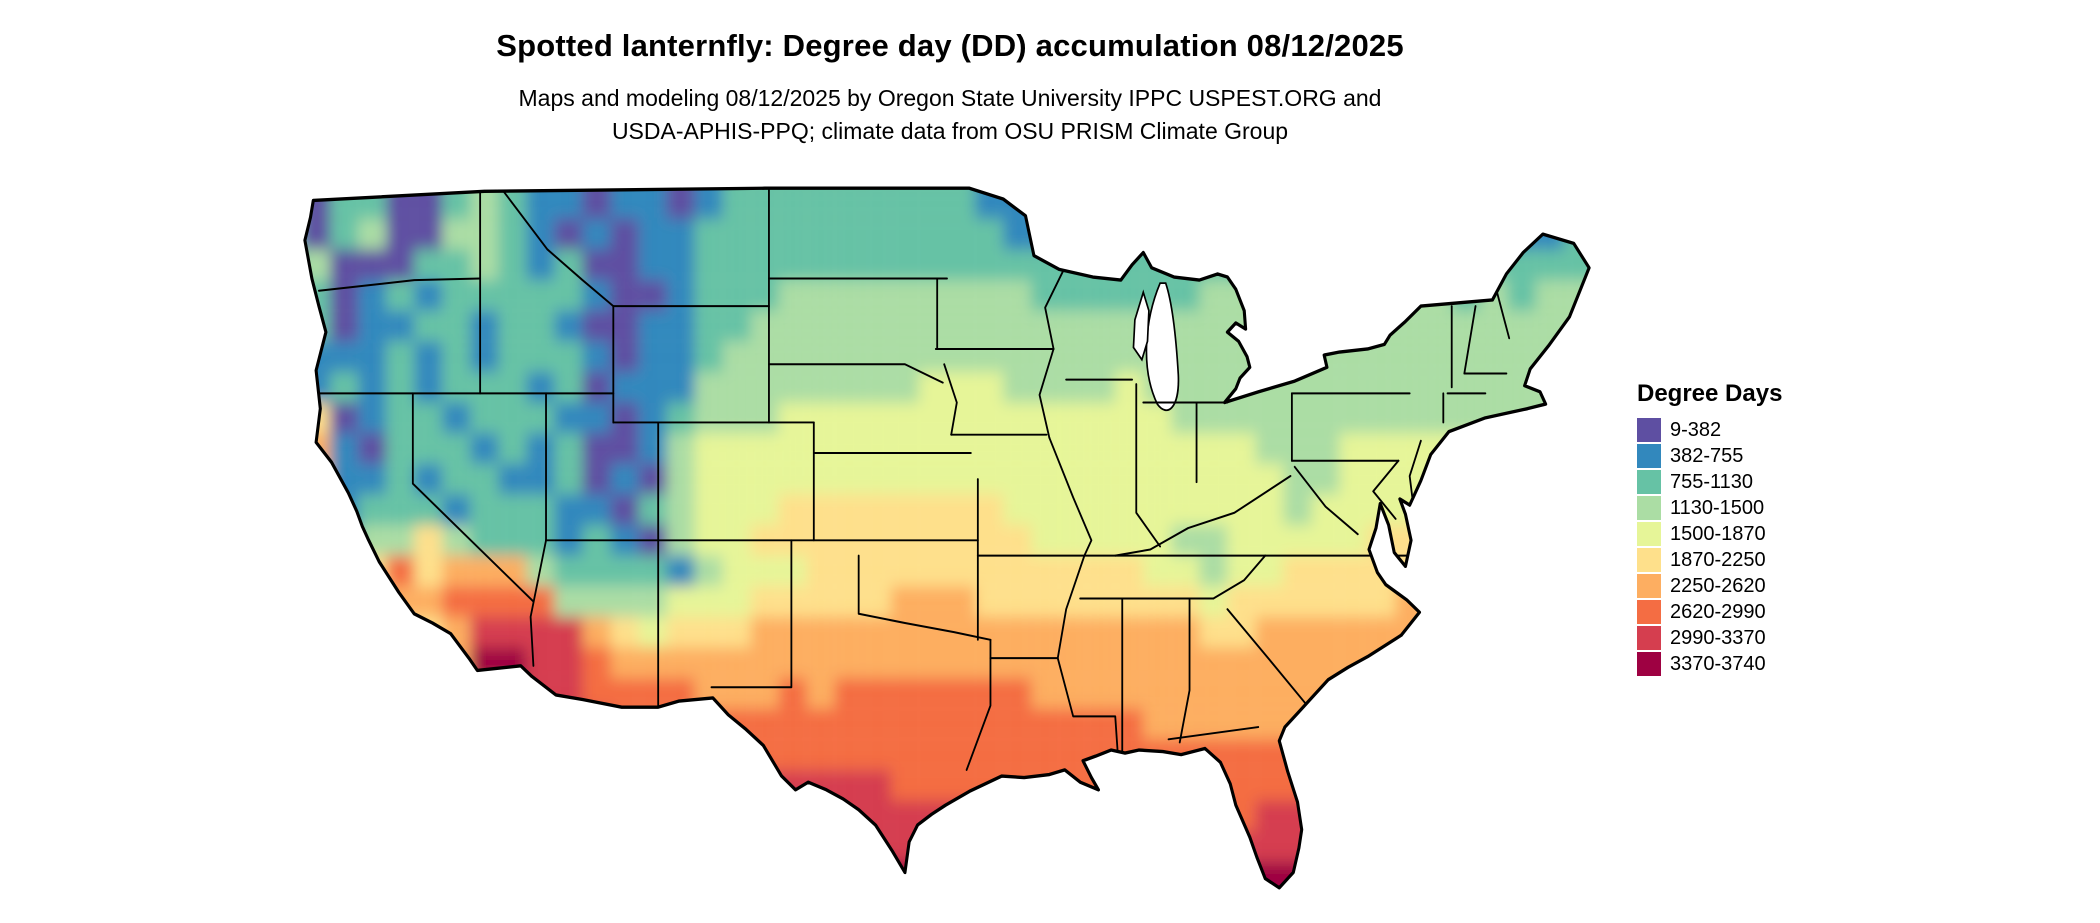  I want to click on legend-item: 2250-2620, so click(1709, 586).